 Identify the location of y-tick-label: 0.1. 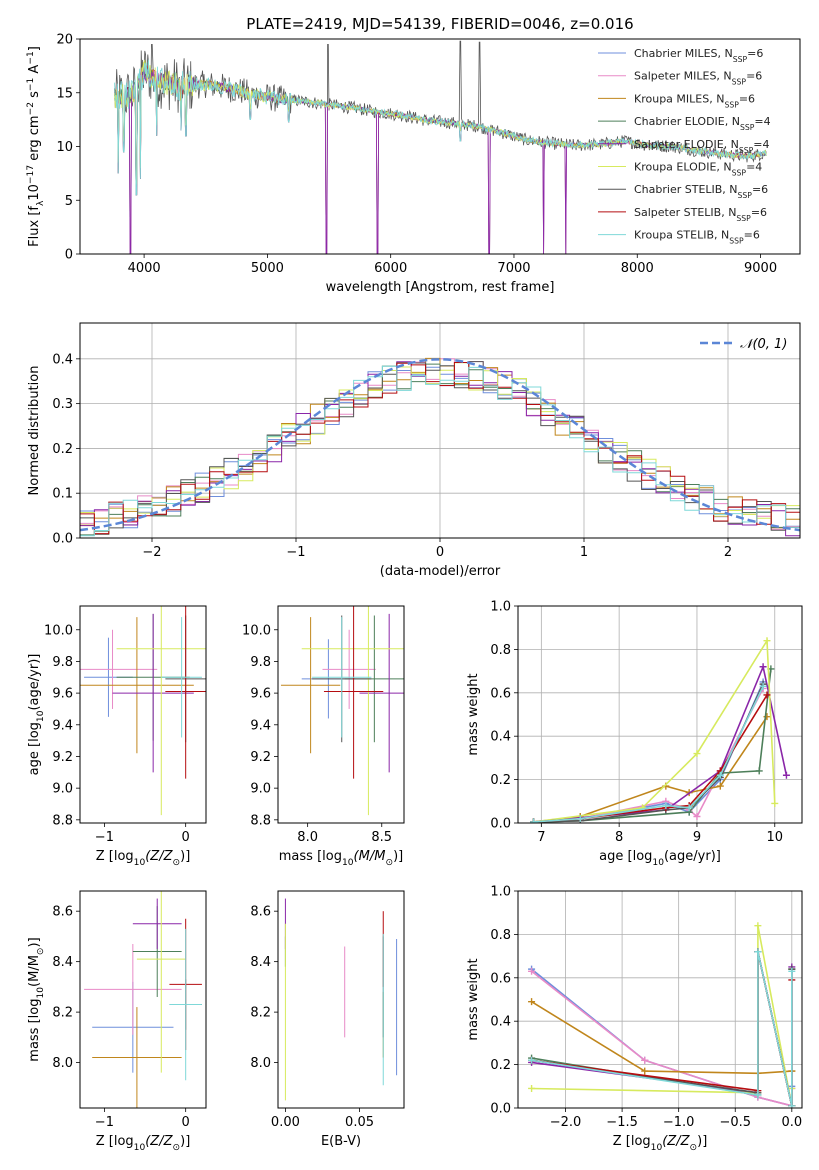
(62, 494).